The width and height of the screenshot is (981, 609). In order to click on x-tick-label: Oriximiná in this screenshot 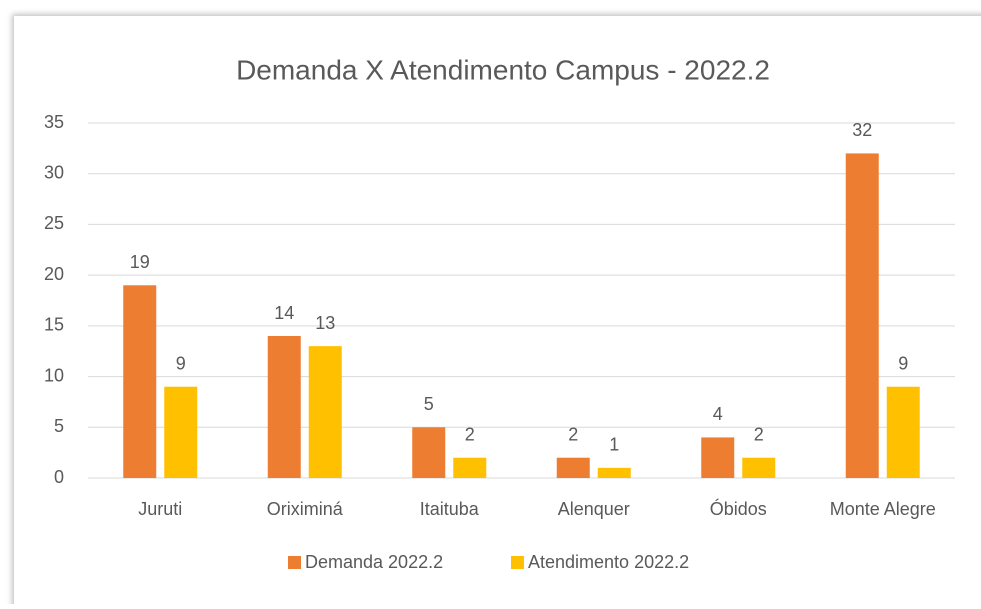, I will do `click(305, 509)`.